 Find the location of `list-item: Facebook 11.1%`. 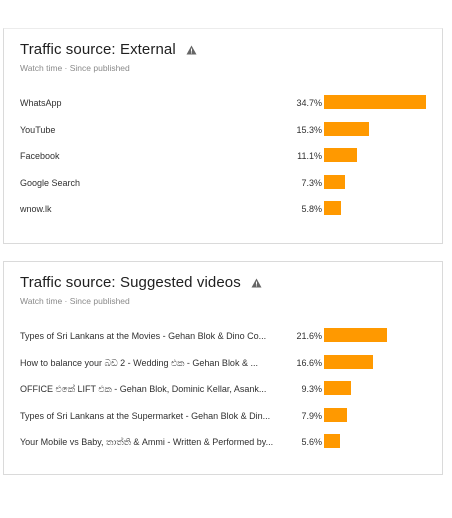

list-item: Facebook 11.1% is located at coordinates (223, 158).